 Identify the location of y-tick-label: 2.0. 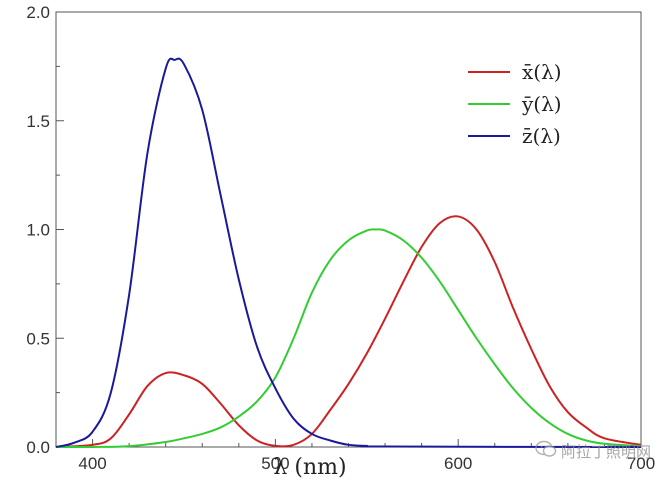
(38, 12).